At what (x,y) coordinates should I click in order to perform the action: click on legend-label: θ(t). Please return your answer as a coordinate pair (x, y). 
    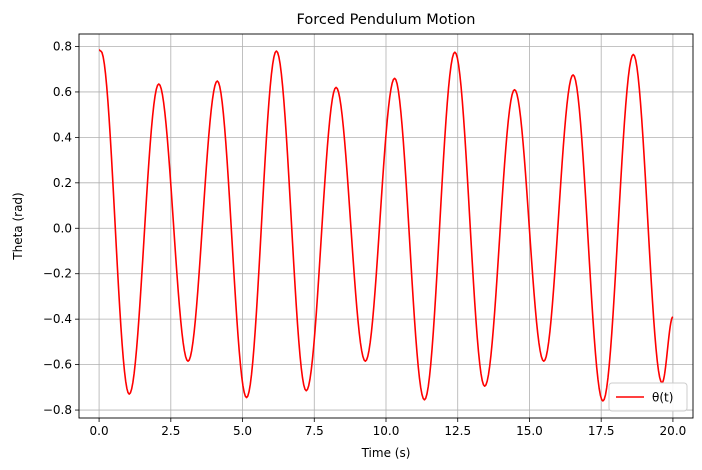
    Looking at the image, I should click on (662, 398).